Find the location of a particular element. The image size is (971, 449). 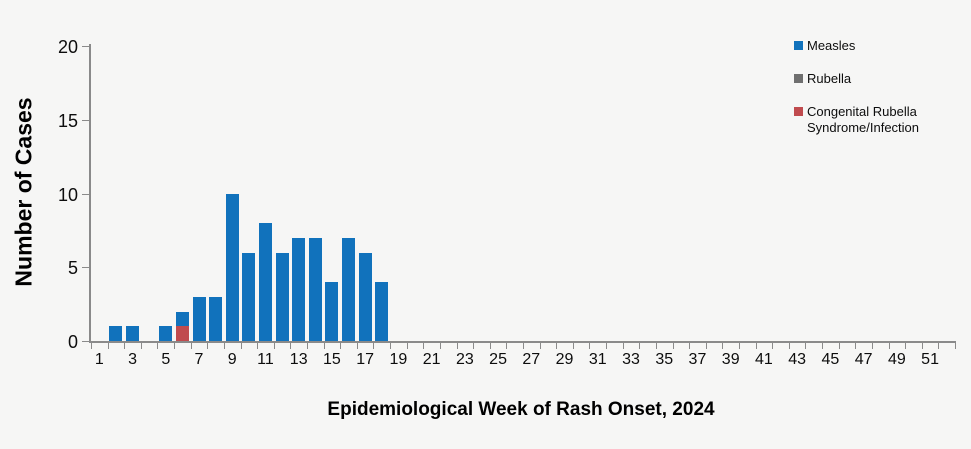

x-axis-line is located at coordinates (522, 342).